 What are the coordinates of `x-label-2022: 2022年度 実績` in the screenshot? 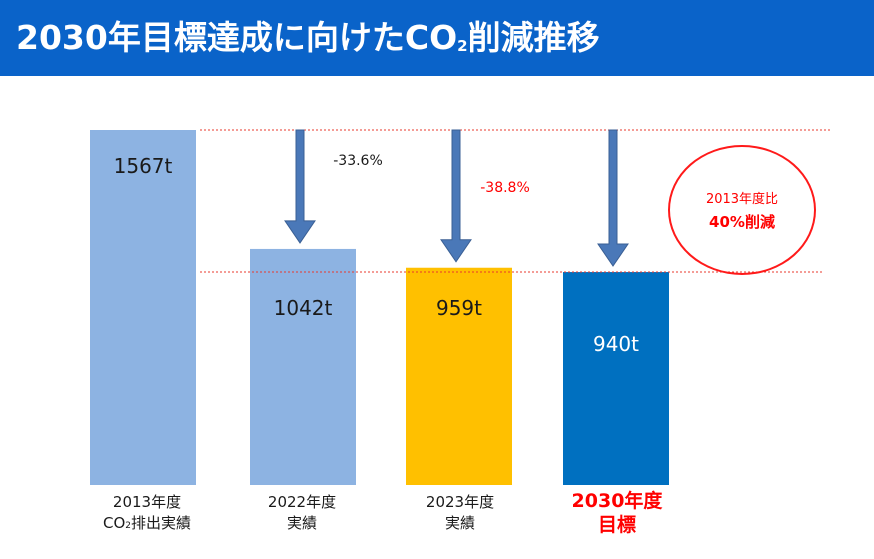 It's located at (302, 513).